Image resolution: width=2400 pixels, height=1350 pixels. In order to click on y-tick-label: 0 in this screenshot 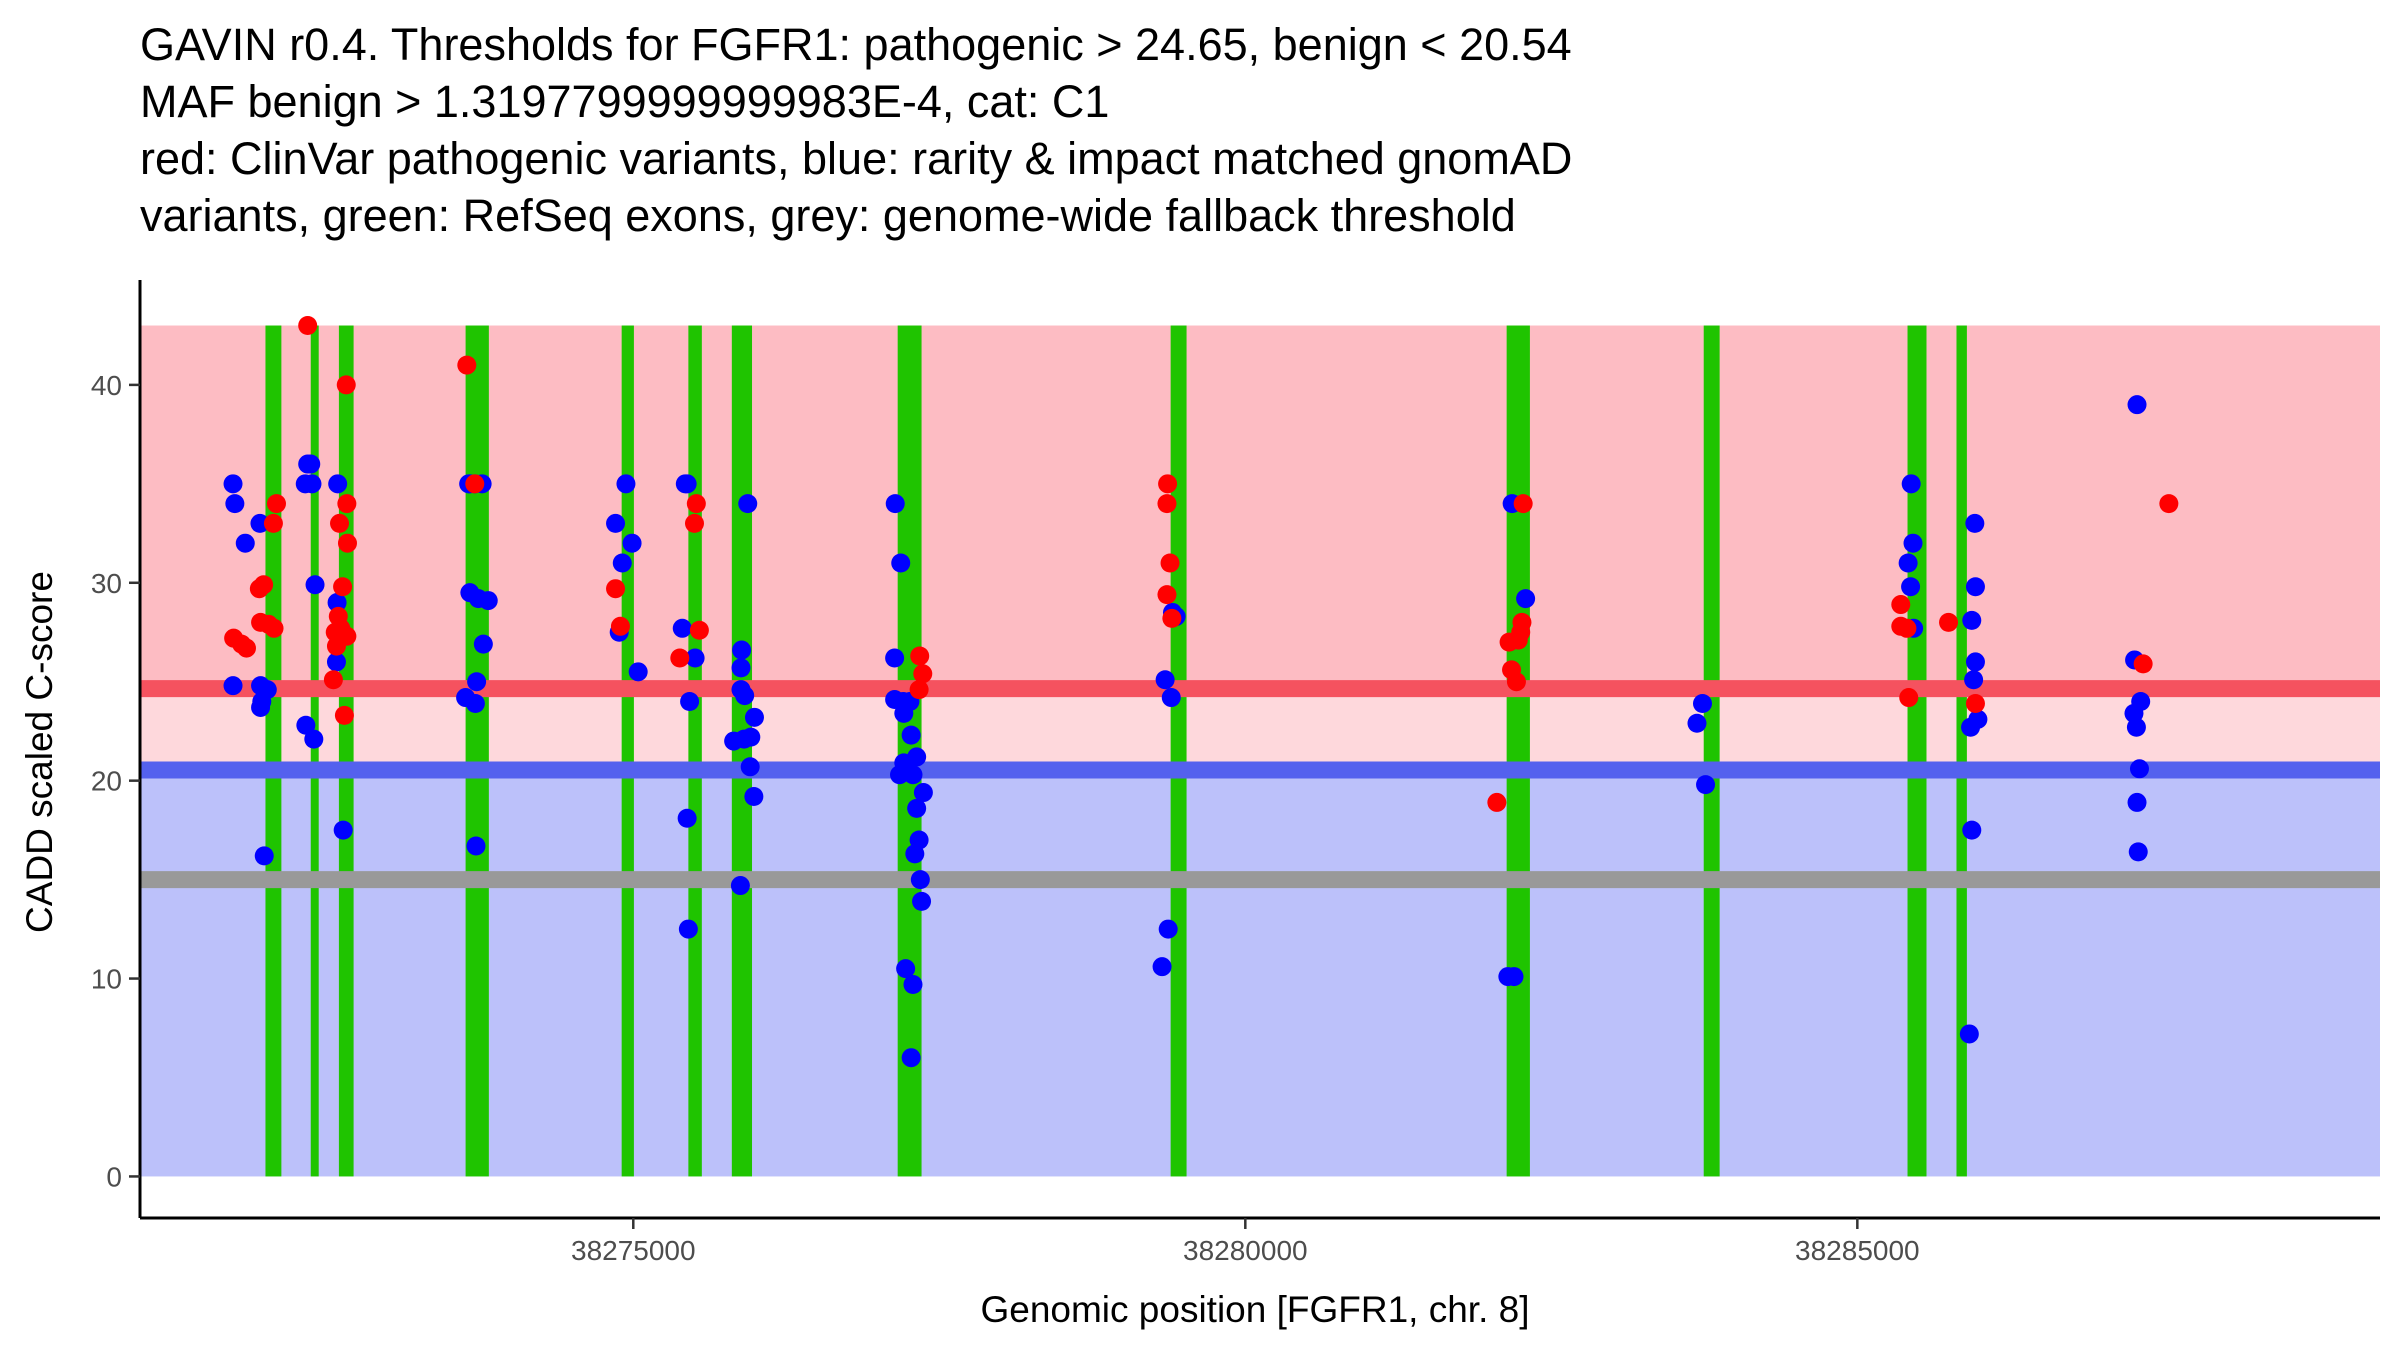, I will do `click(114, 1176)`.